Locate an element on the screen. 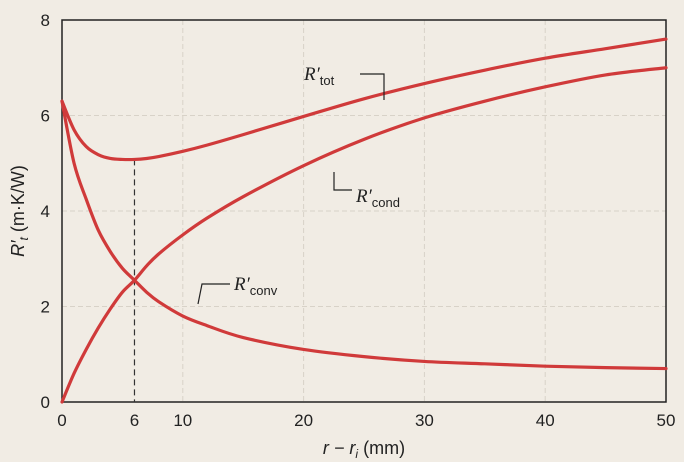  x-axis-title: r − ri (mm) is located at coordinates (364, 449).